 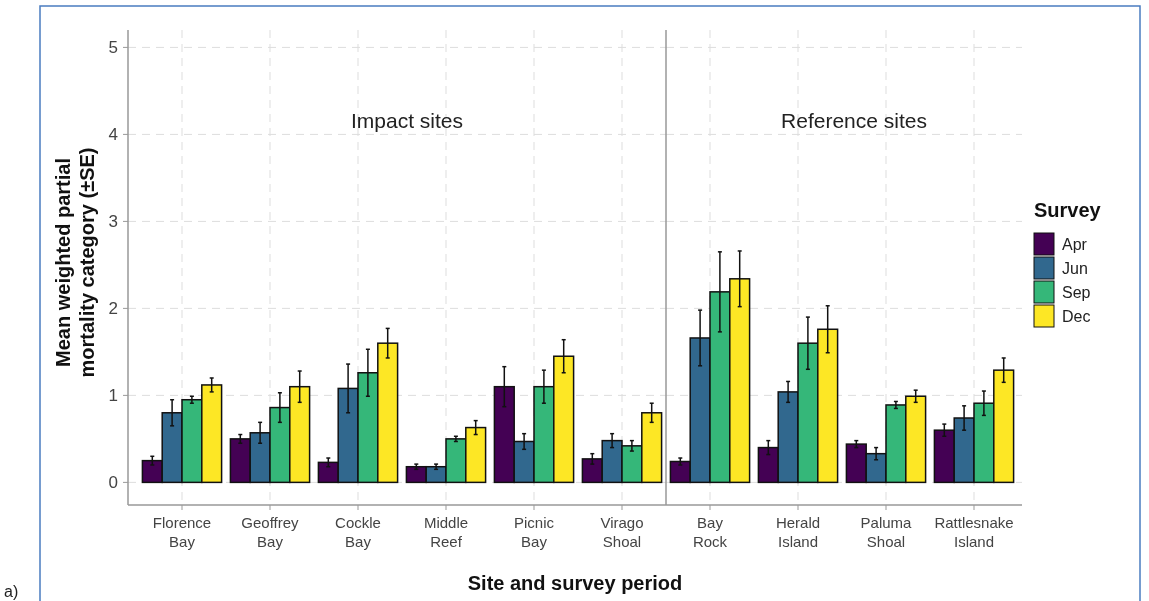 What do you see at coordinates (446, 532) in the screenshot?
I see `x-tick-label: Middle Reef` at bounding box center [446, 532].